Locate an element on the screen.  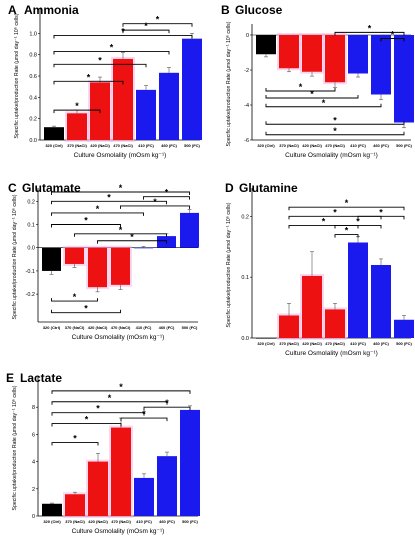
panel-letter: B is located at coordinates (225, 10).